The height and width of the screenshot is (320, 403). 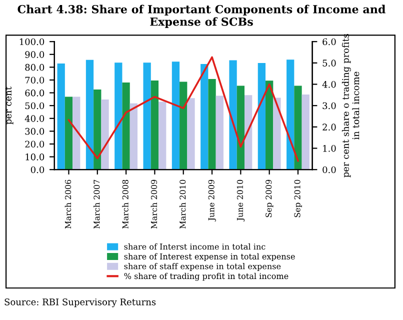 I want to click on x-tick-label: March 2006, so click(x=68, y=204).